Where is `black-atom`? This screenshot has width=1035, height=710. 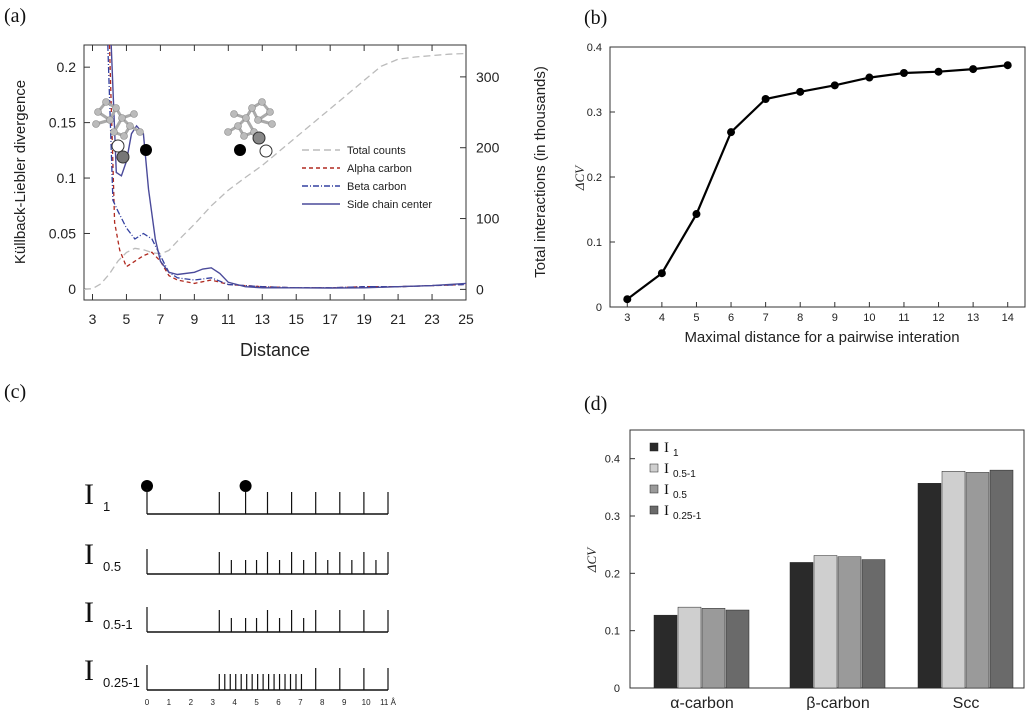
black-atom is located at coordinates (240, 150).